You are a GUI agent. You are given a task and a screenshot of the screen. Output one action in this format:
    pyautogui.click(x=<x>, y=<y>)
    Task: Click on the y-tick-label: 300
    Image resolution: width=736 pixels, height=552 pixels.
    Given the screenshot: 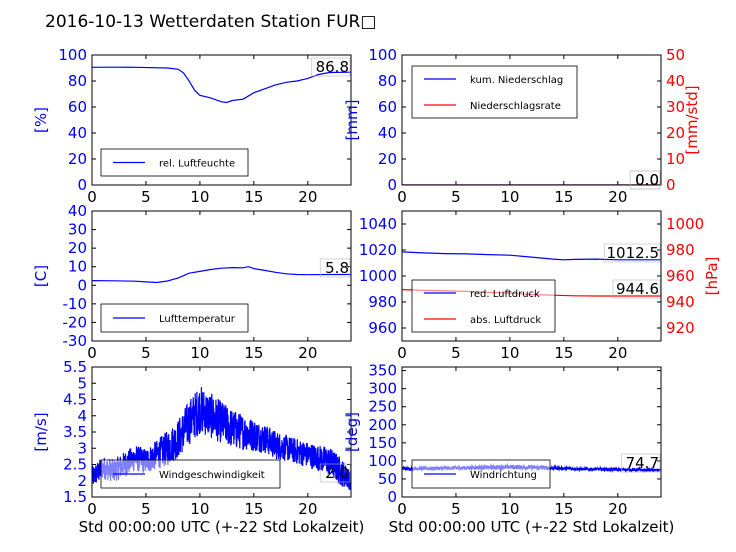 What is the action you would take?
    pyautogui.click(x=382, y=389)
    